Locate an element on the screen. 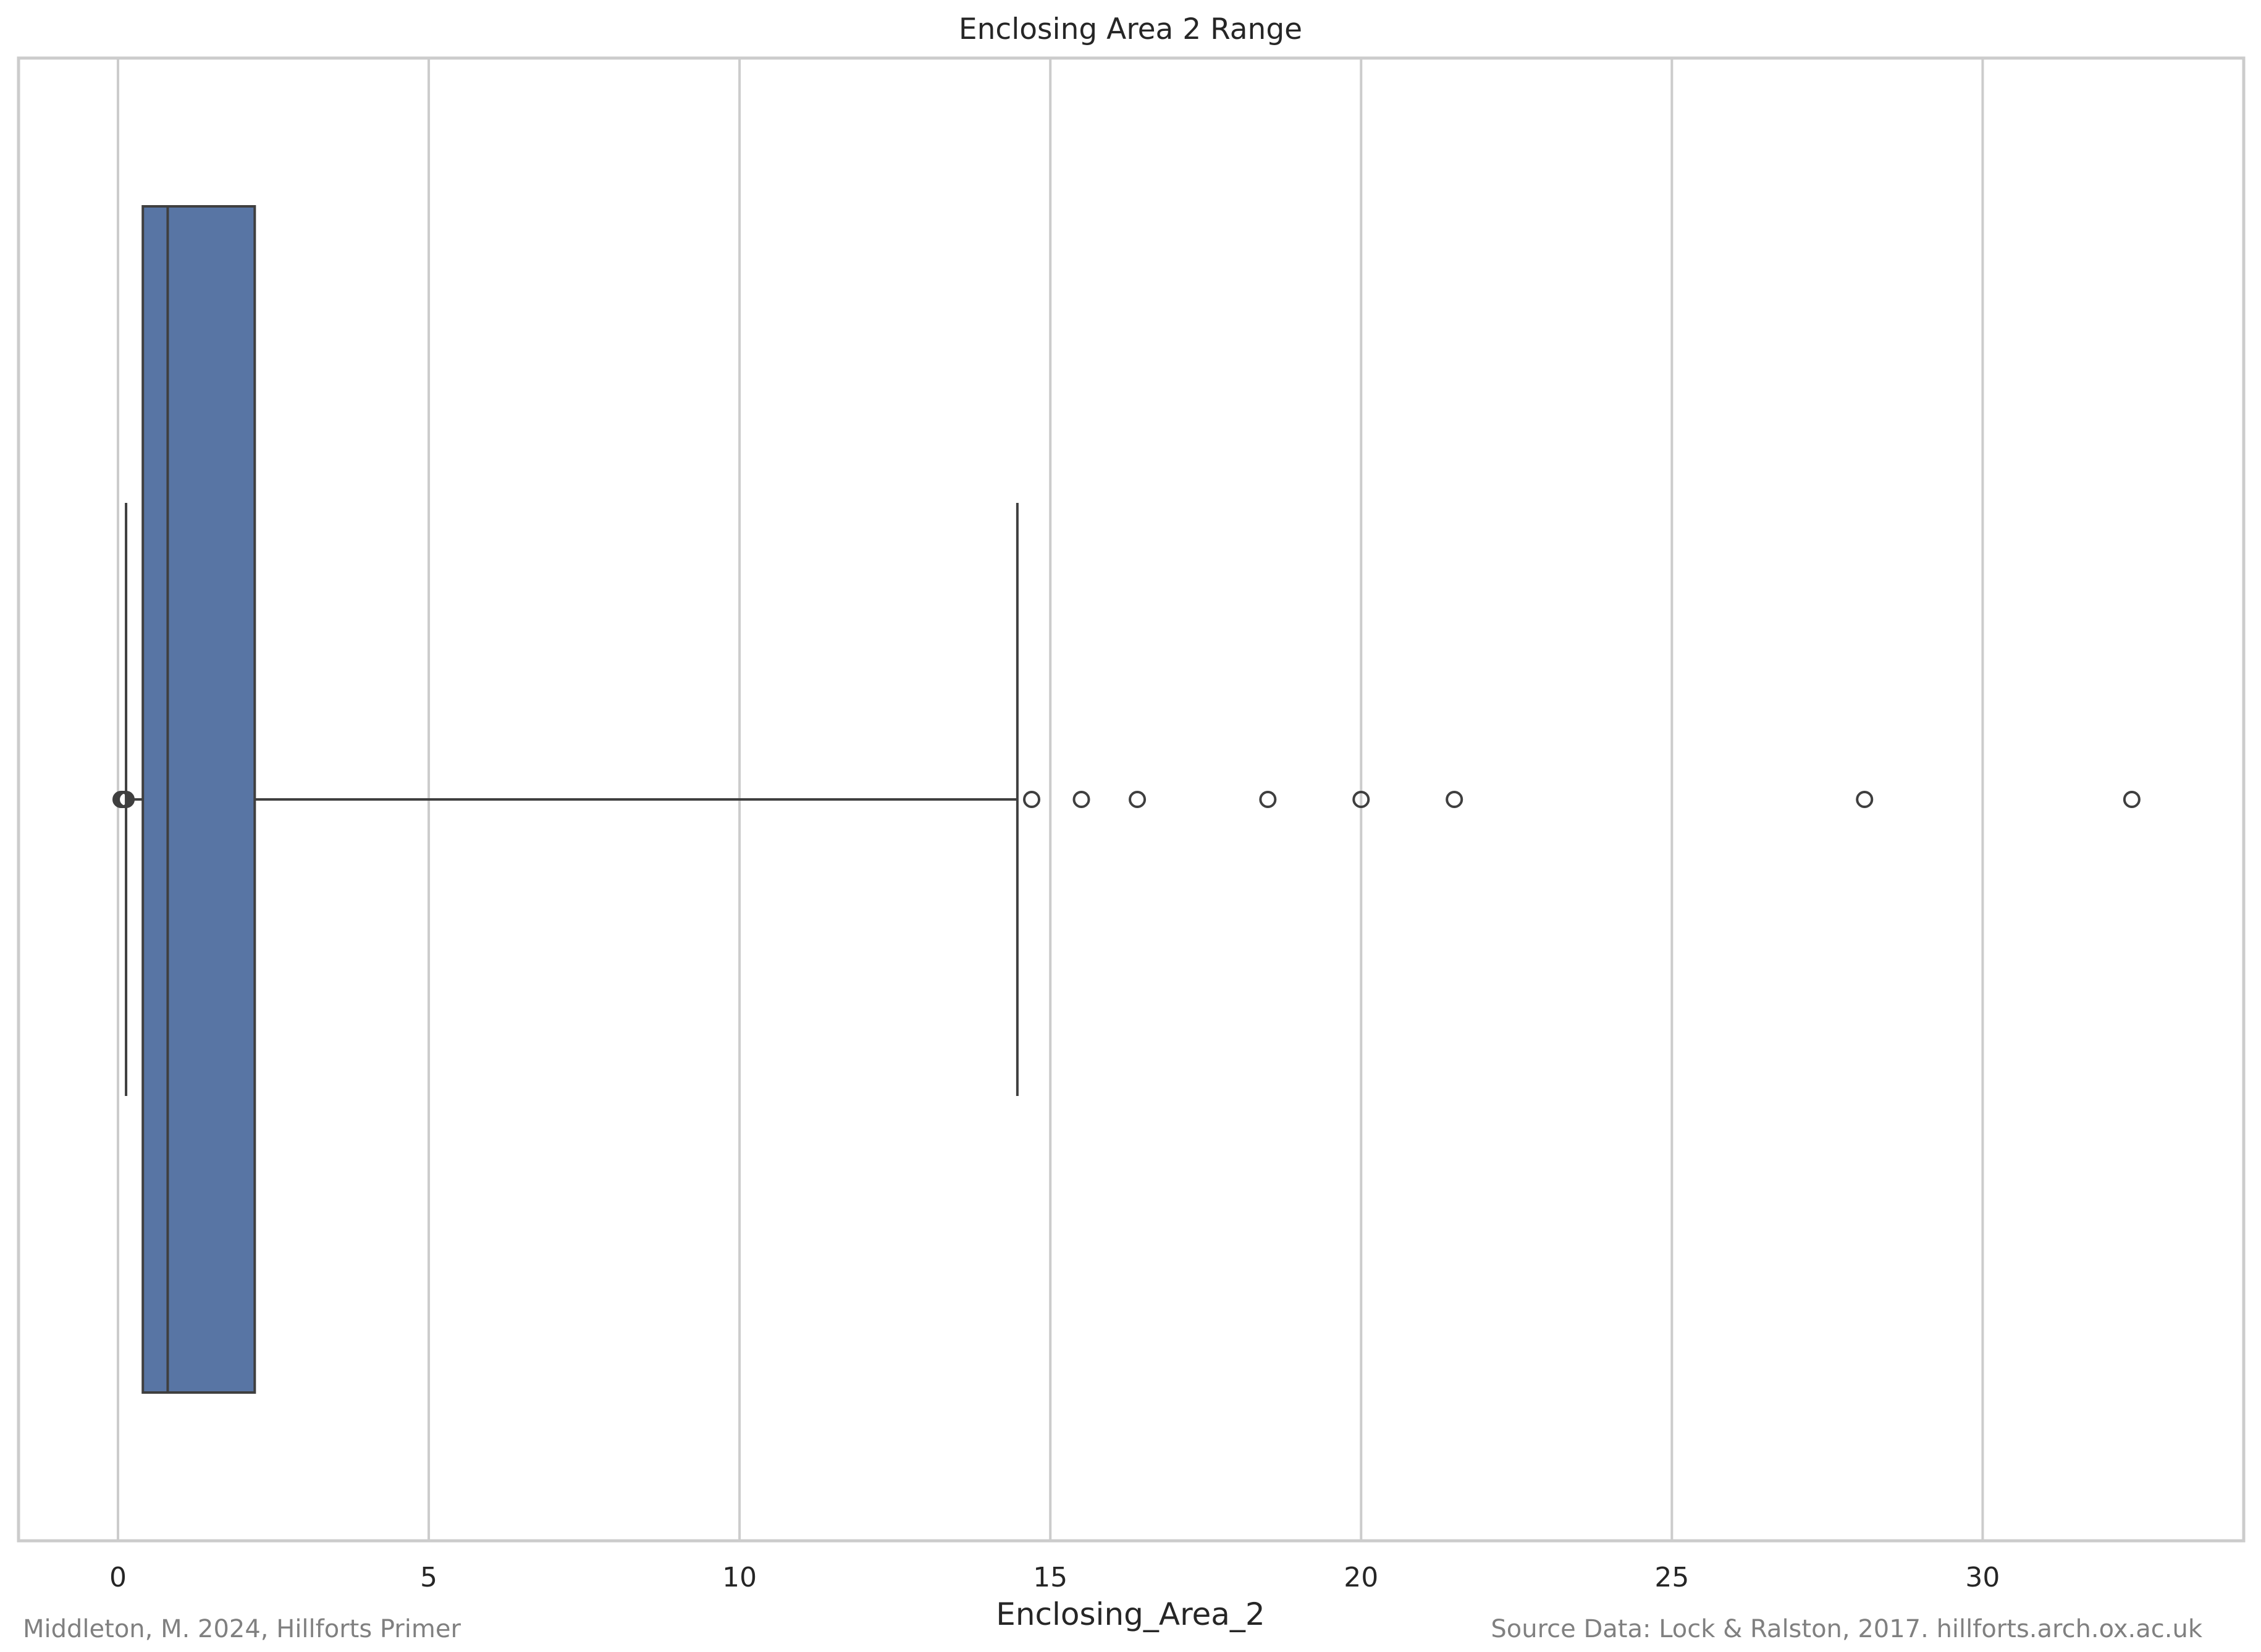 The width and height of the screenshot is (2261, 1652). outlier-points is located at coordinates (1126, 799).